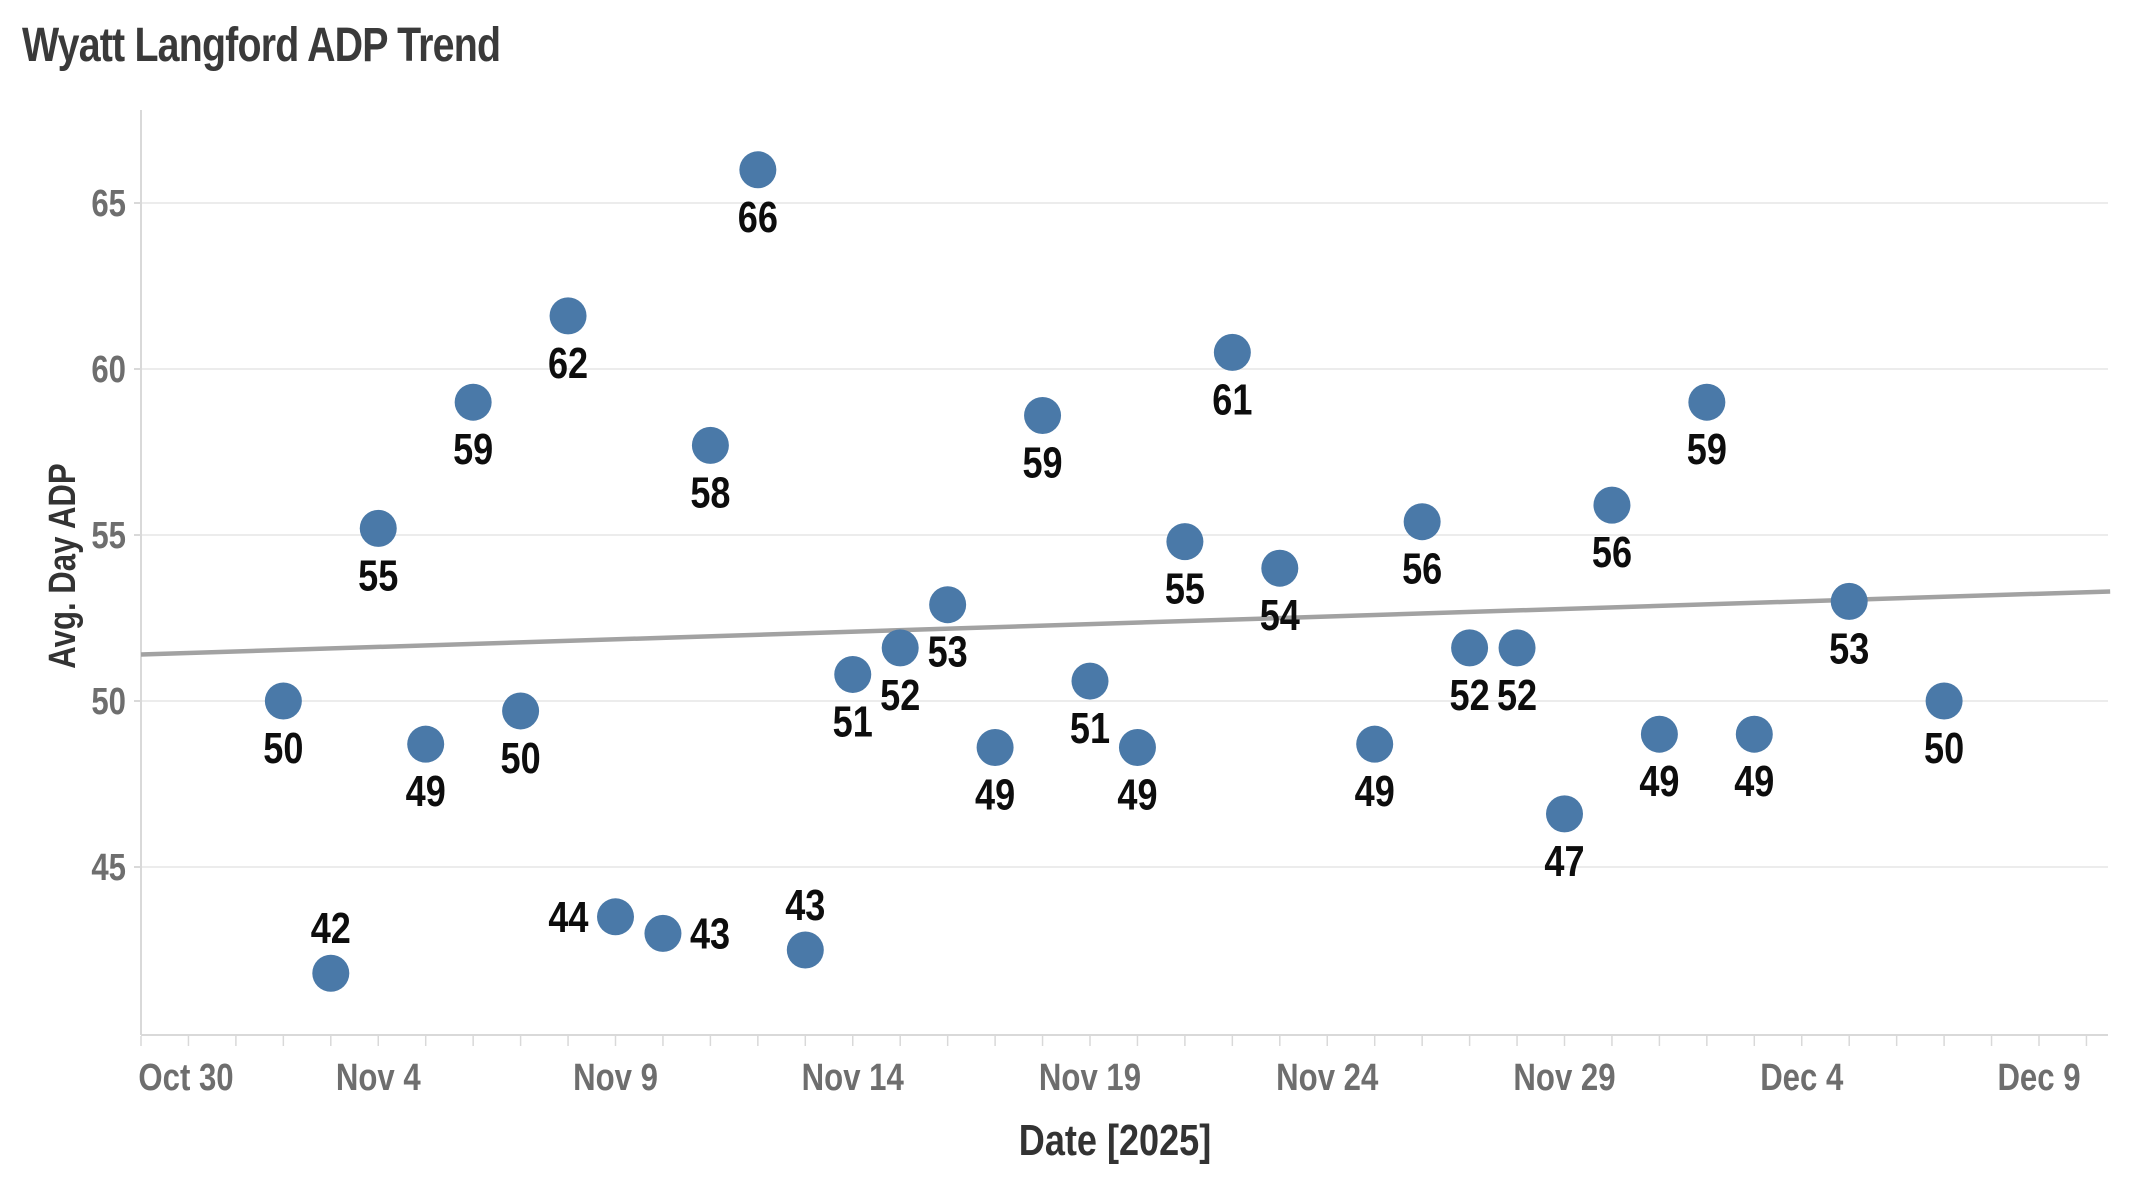 The width and height of the screenshot is (2156, 1182). Describe the element at coordinates (108, 536) in the screenshot. I see `y-tick-label: 55` at that location.